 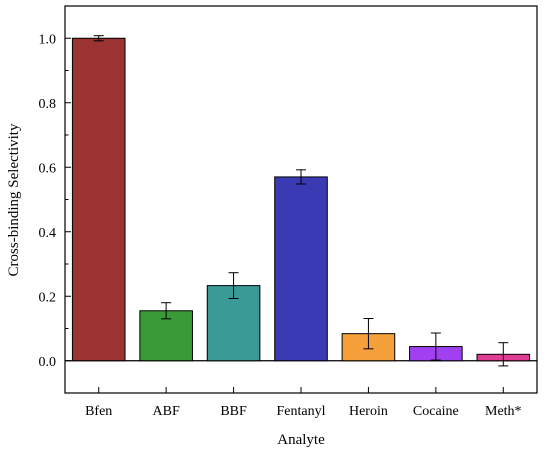 What do you see at coordinates (98, 411) in the screenshot?
I see `x-tick-label: Bfen` at bounding box center [98, 411].